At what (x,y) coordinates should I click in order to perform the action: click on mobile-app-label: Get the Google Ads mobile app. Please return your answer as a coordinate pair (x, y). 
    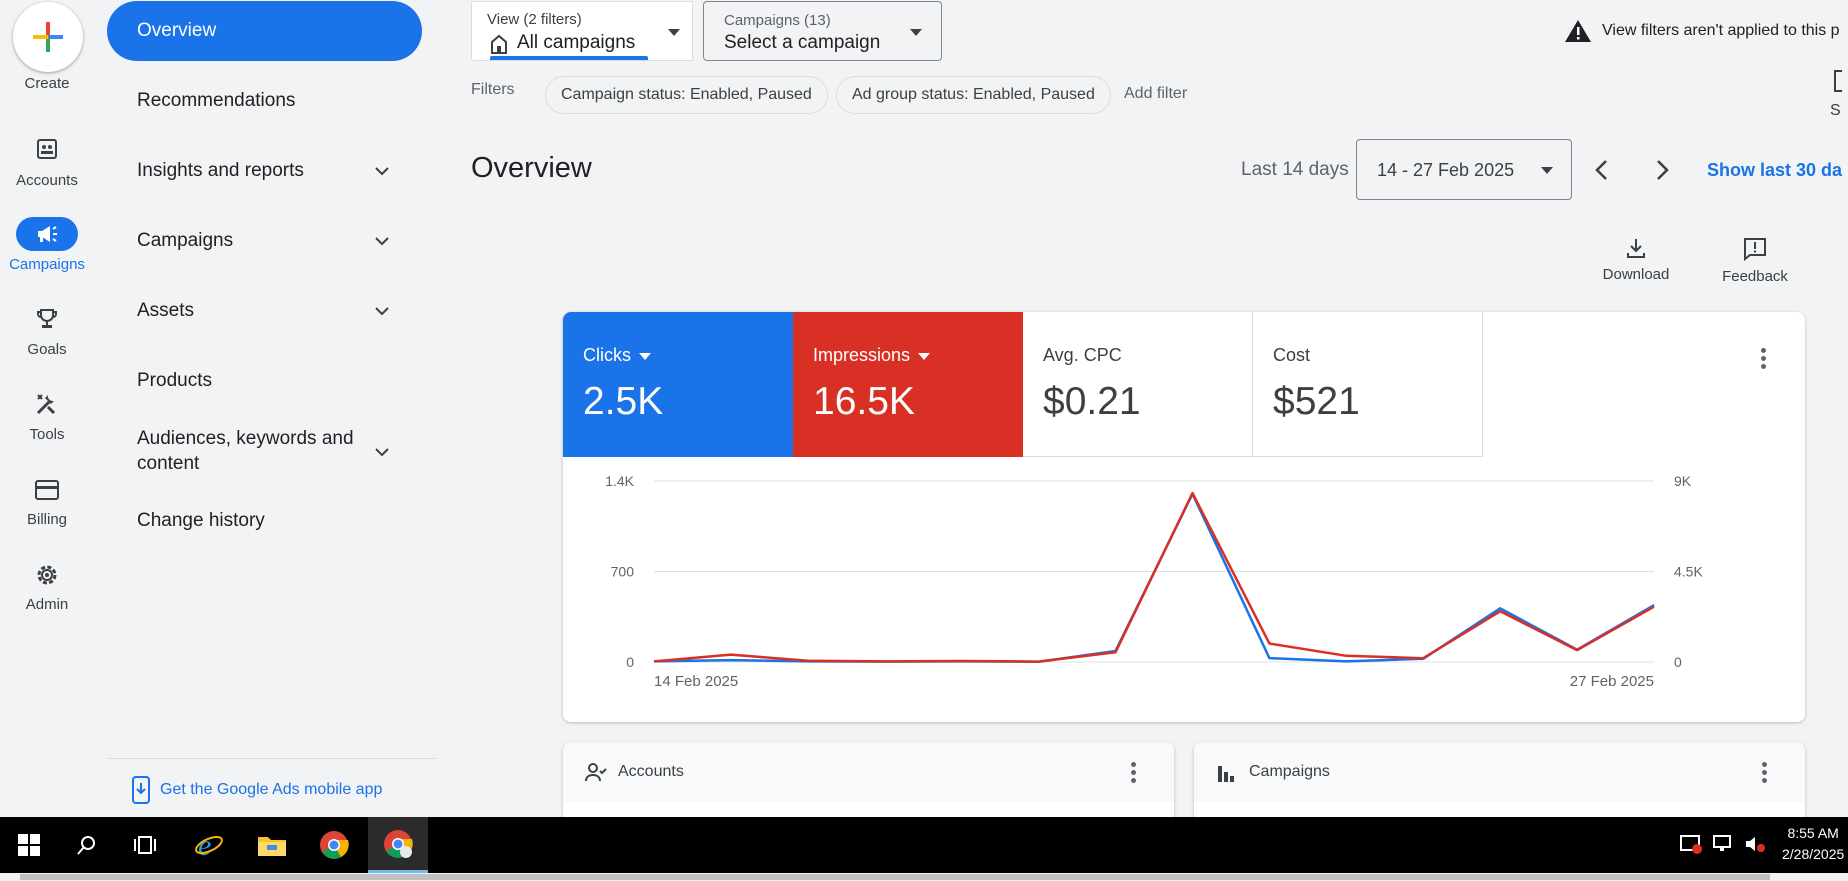
    Looking at the image, I should click on (271, 789).